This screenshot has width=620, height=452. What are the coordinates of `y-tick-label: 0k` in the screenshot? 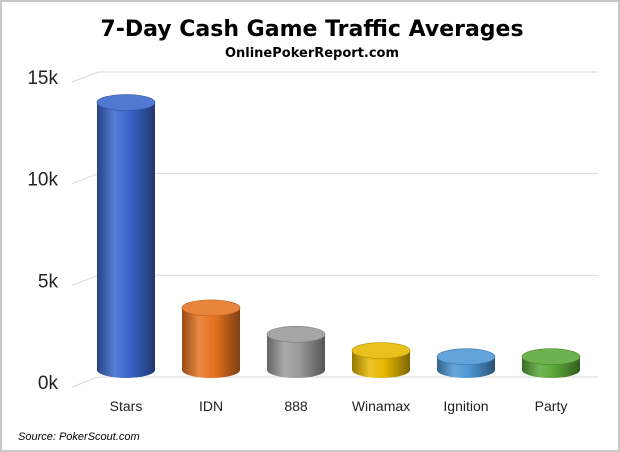 It's located at (48, 383).